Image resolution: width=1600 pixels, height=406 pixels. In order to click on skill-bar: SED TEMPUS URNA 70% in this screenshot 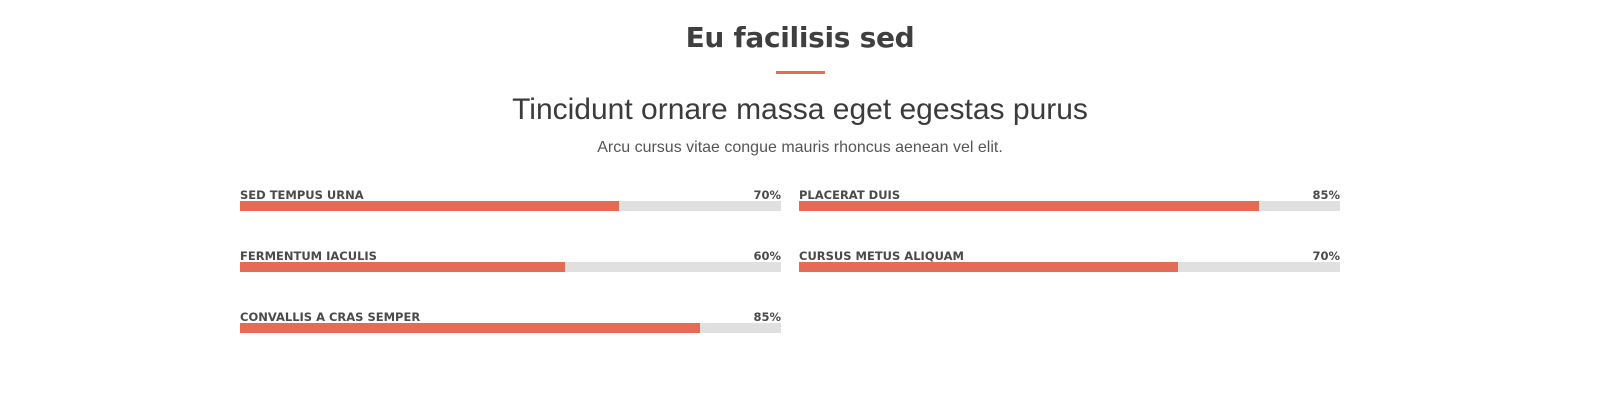, I will do `click(510, 202)`.